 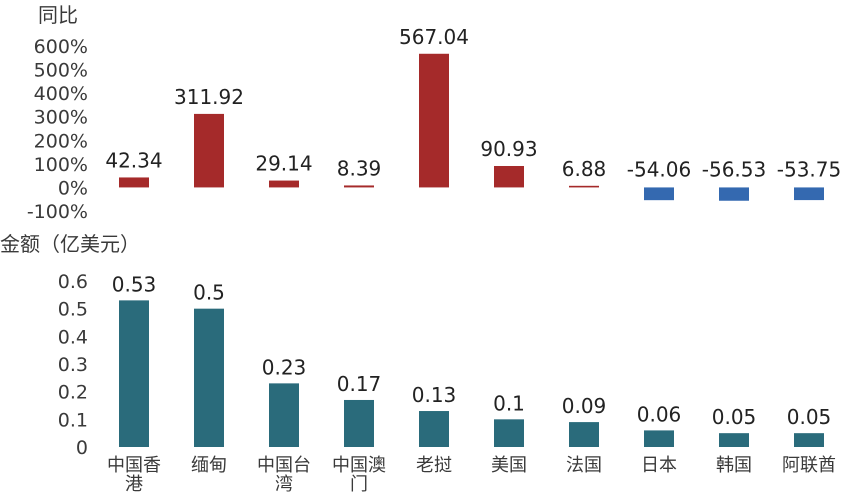 I want to click on bottom-data-label: 0.06, so click(x=659, y=414).